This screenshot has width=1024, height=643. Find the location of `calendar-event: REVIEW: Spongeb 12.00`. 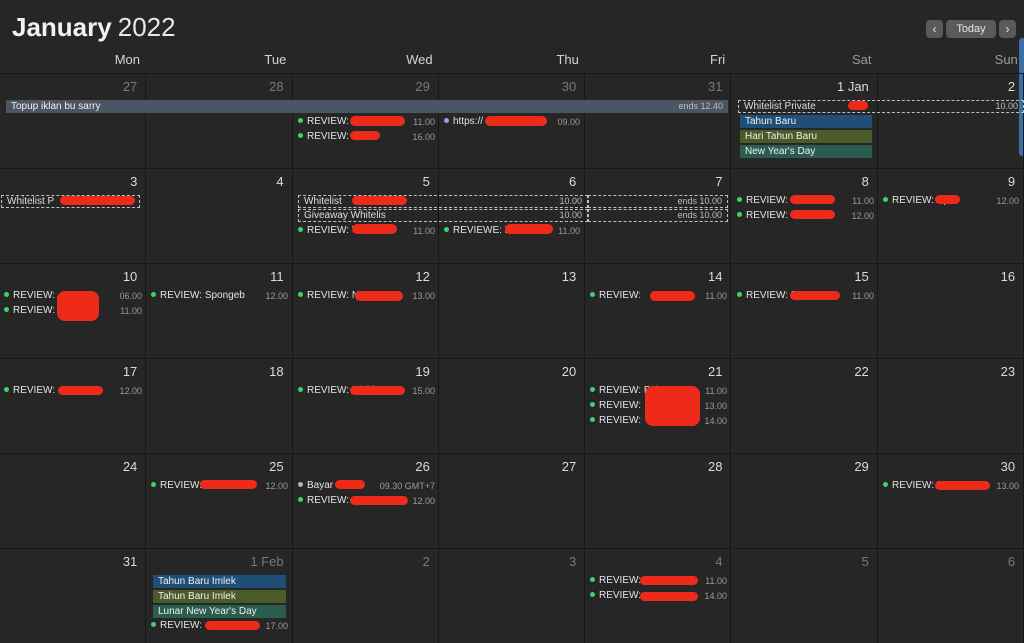

calendar-event: REVIEW: Spongeb 12.00 is located at coordinates (219, 296).